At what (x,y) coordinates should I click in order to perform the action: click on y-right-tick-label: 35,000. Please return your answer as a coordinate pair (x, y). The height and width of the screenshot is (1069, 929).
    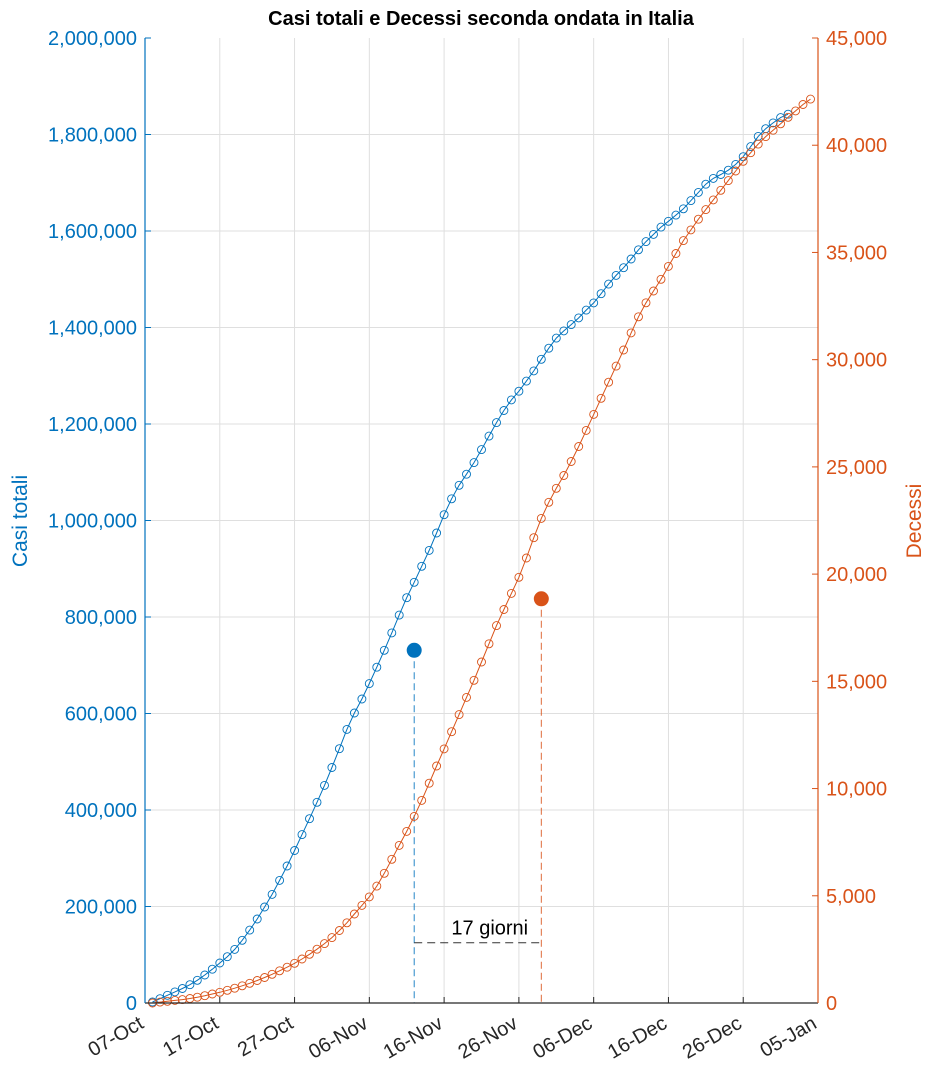
    Looking at the image, I should click on (856, 253).